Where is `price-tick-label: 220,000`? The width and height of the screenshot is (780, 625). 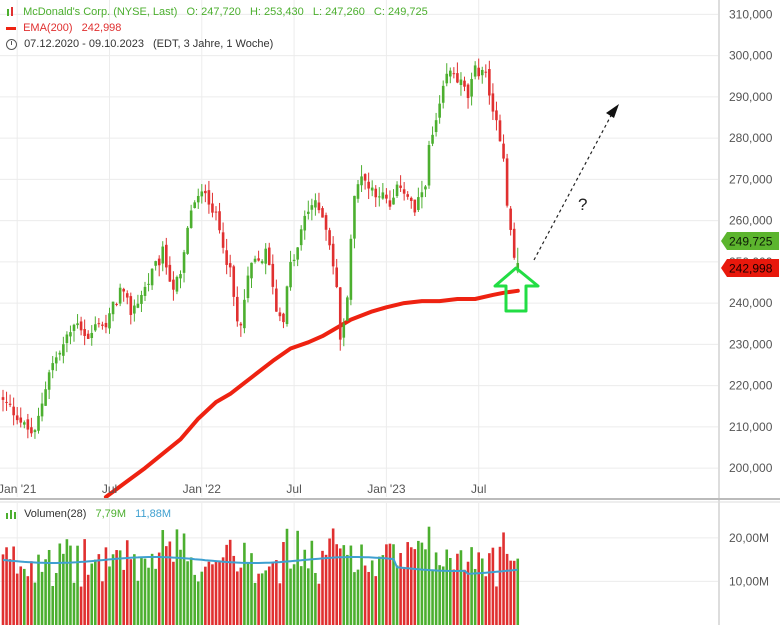
price-tick-label: 220,000 is located at coordinates (751, 386).